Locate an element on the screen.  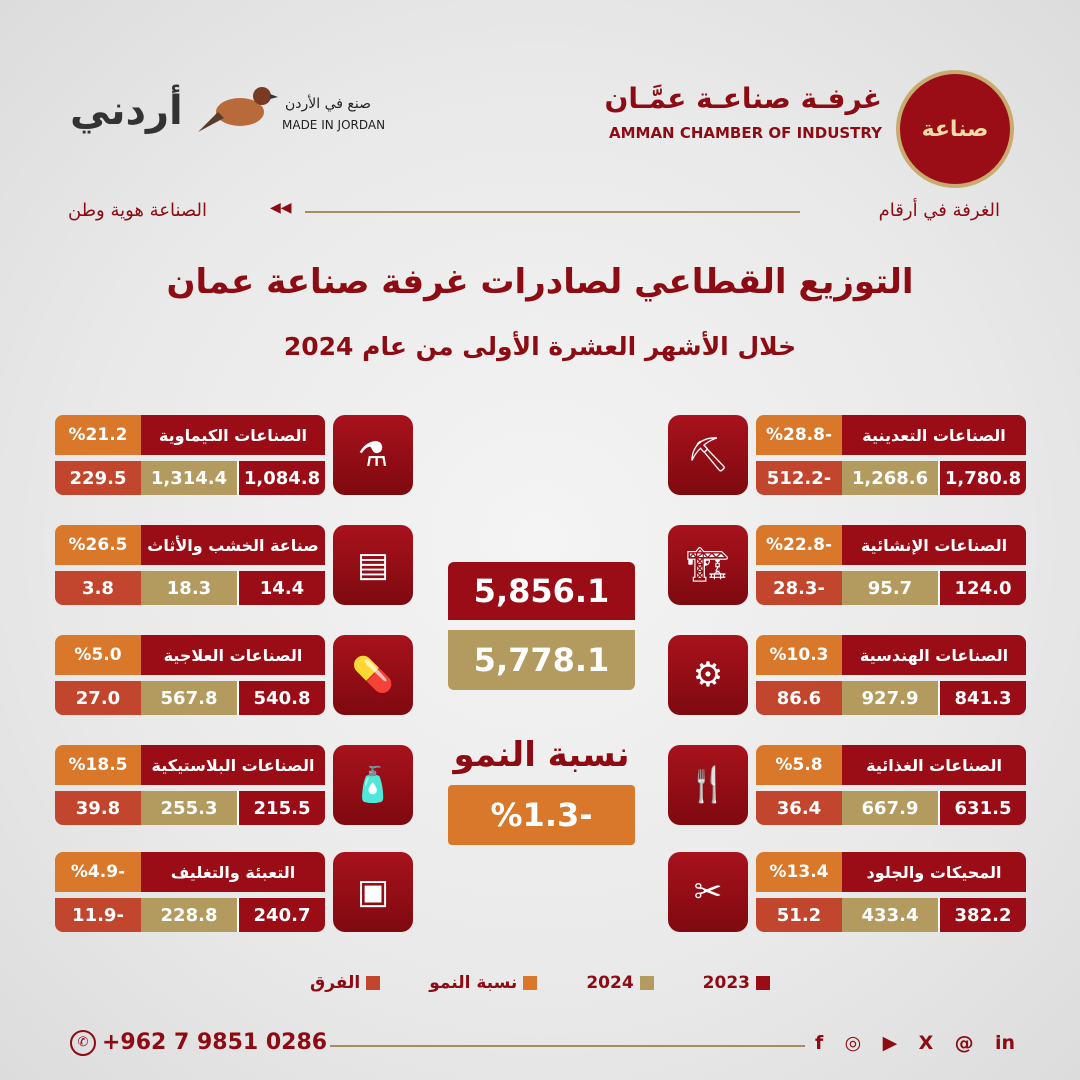
social-links: f ◎ ▶ X @ in is located at coordinates (915, 1043).